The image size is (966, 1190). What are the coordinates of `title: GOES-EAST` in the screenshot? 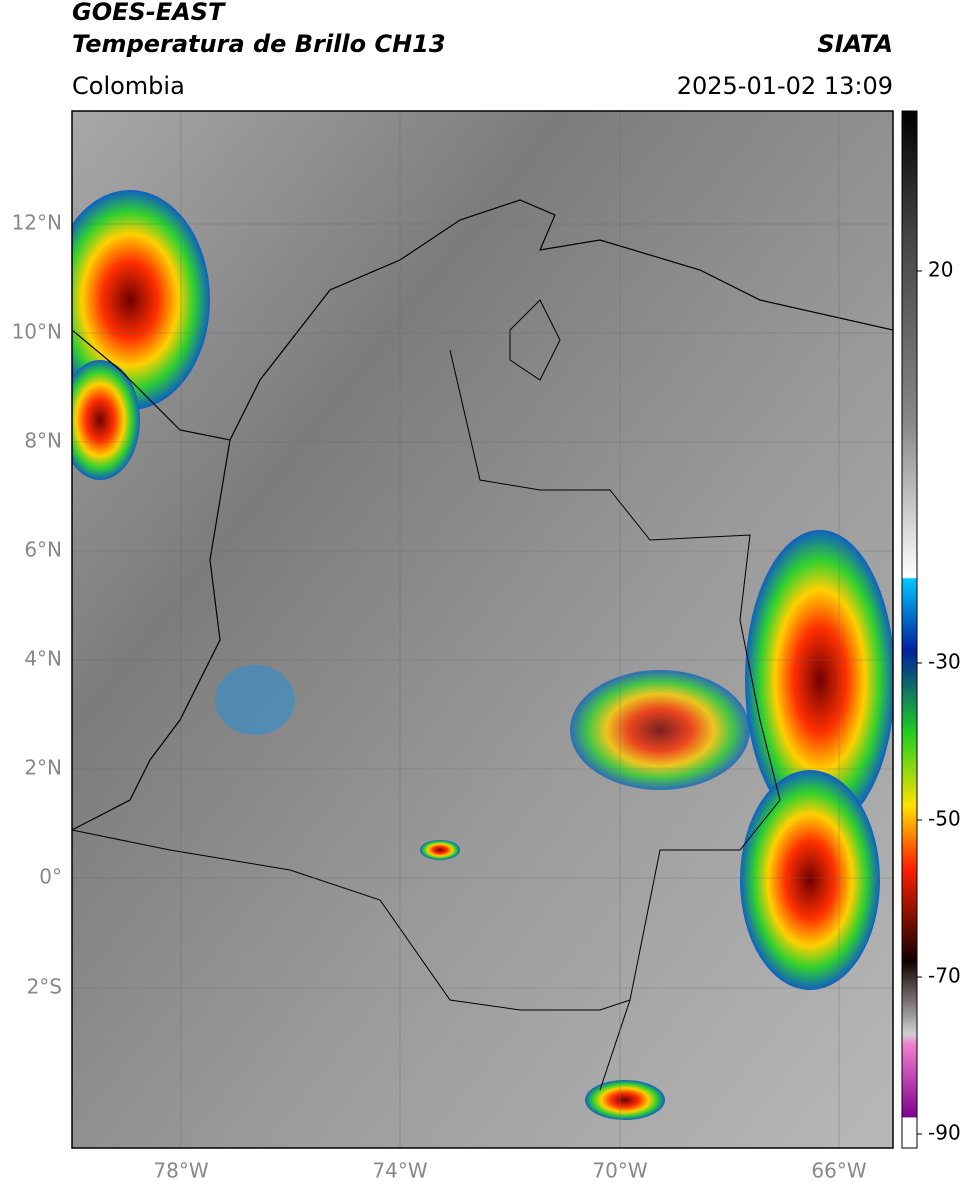 It's located at (149, 13).